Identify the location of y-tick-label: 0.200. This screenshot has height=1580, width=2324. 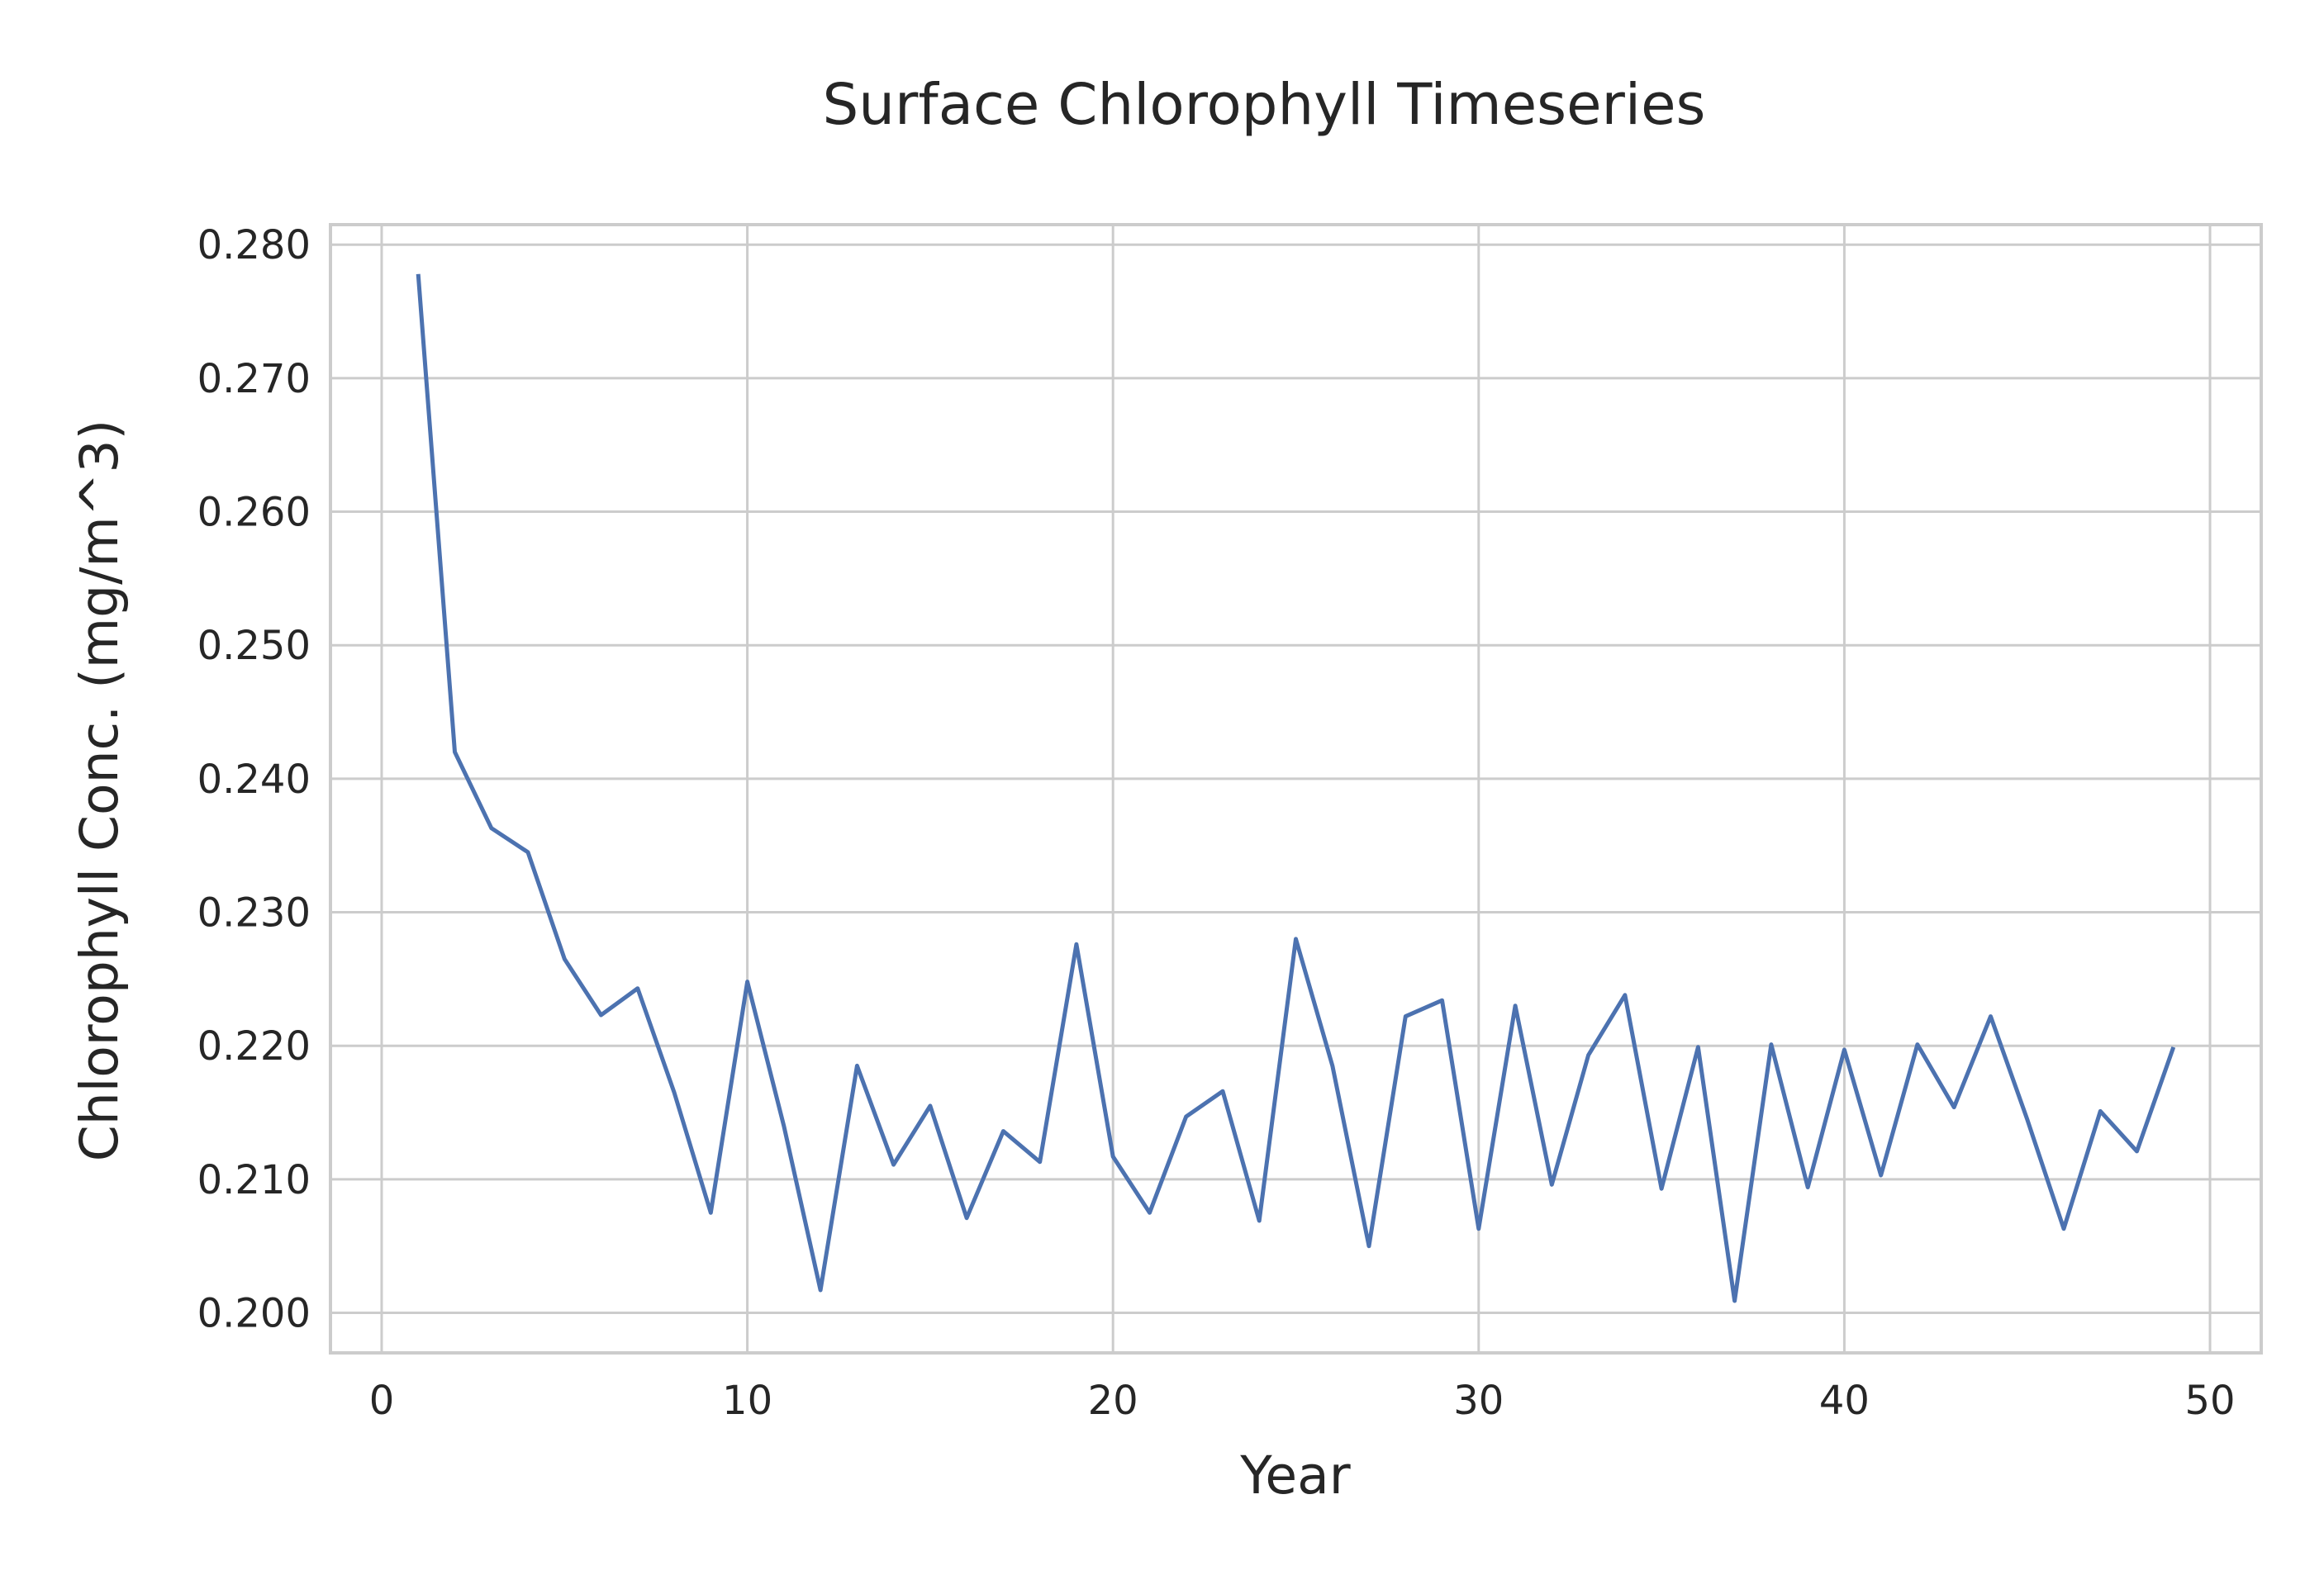
(254, 1314).